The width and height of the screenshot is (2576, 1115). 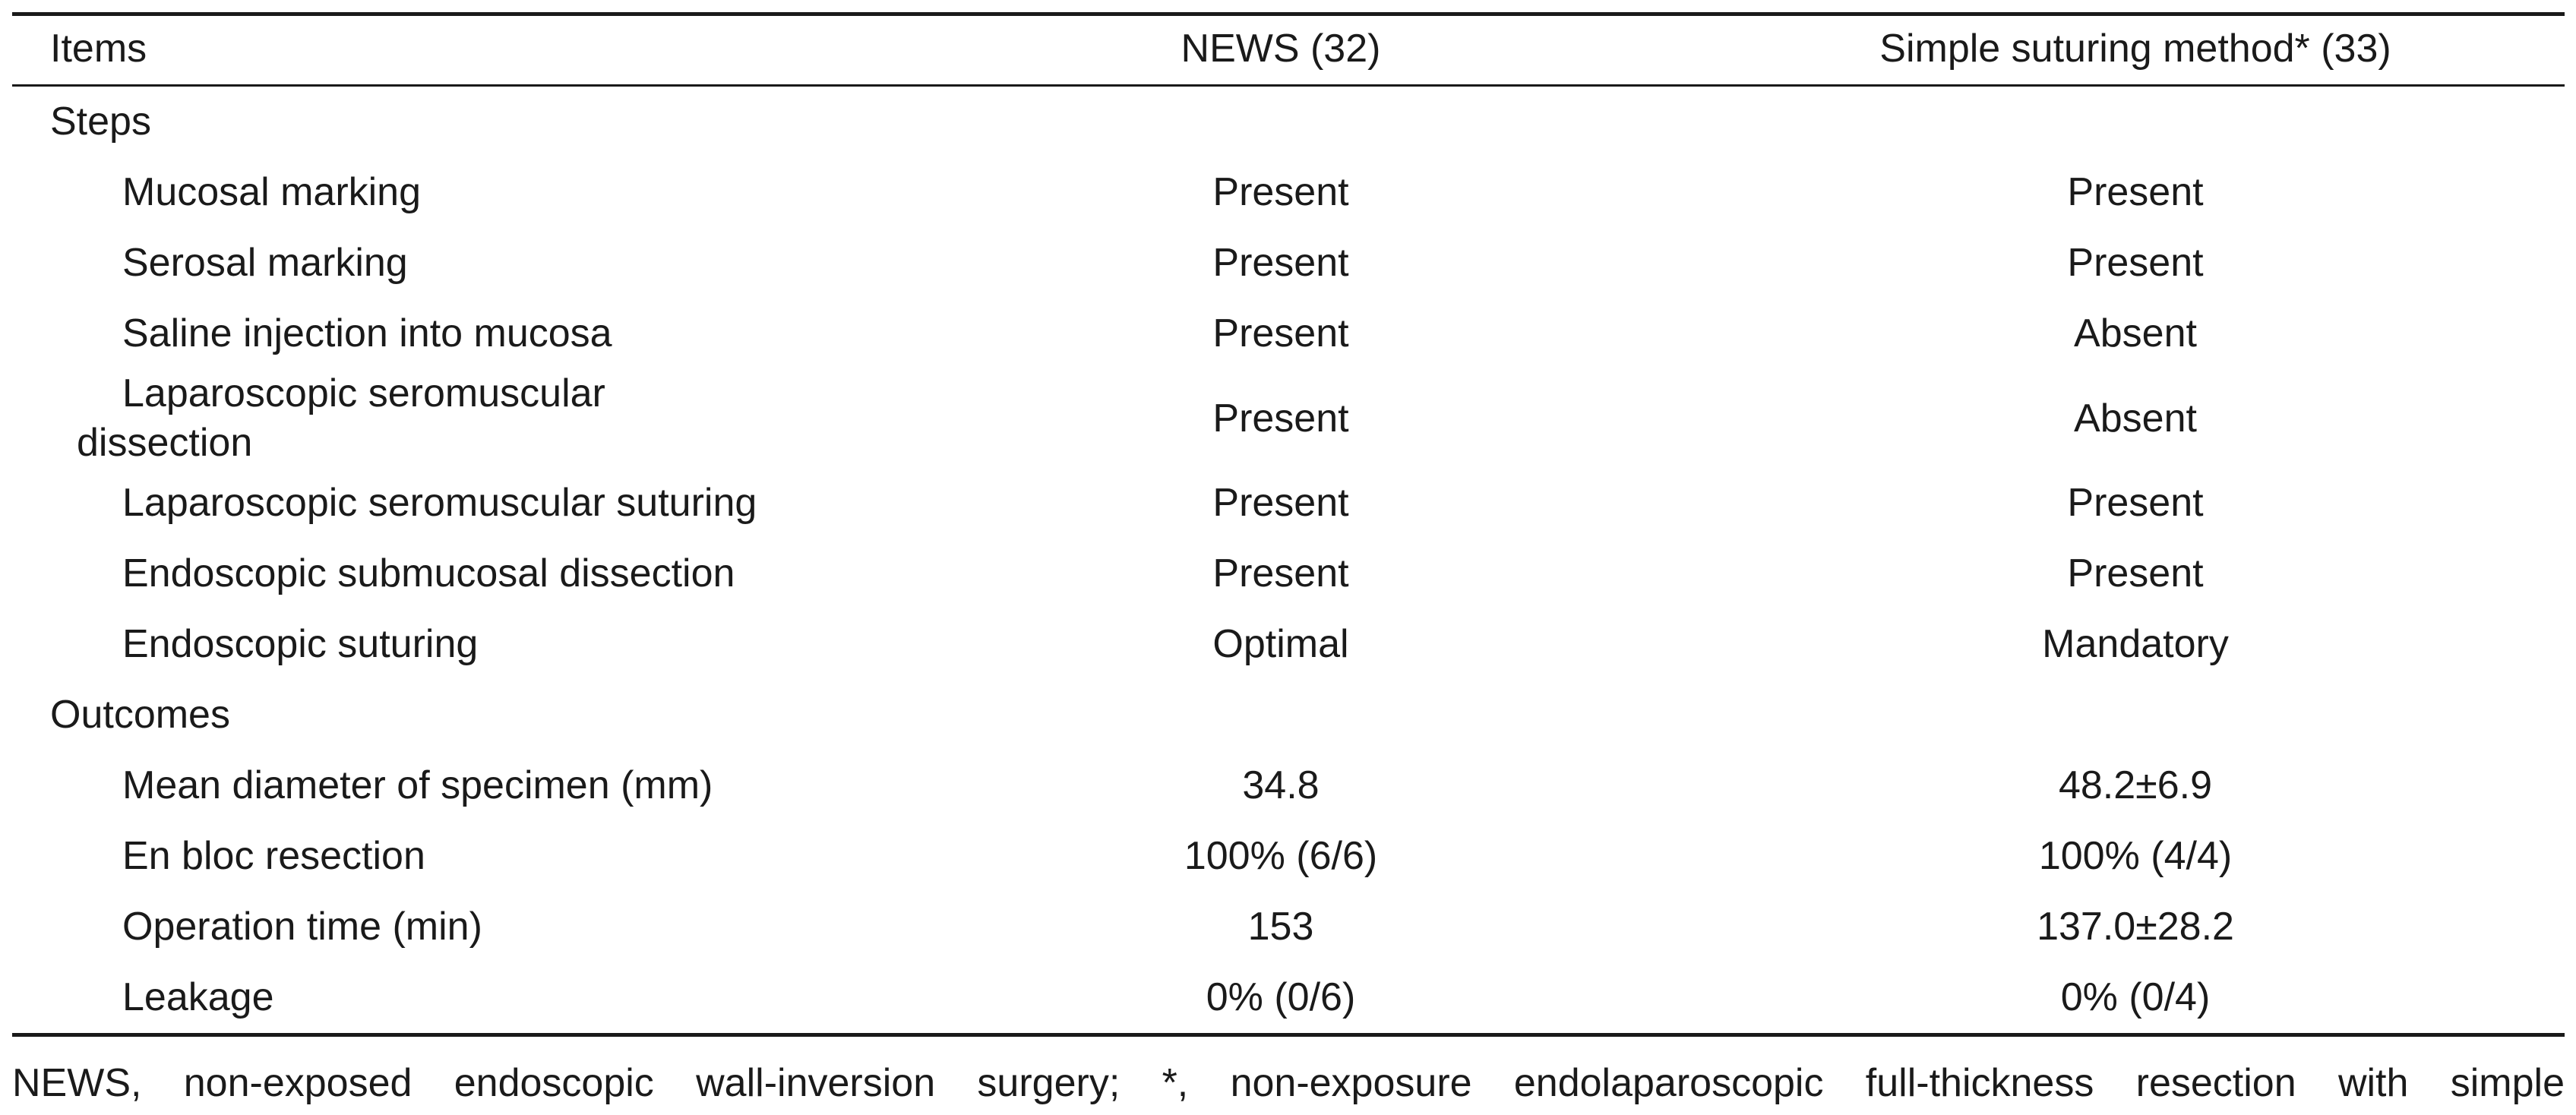 I want to click on row-news-value: 0% (0/6), so click(x=1280, y=999).